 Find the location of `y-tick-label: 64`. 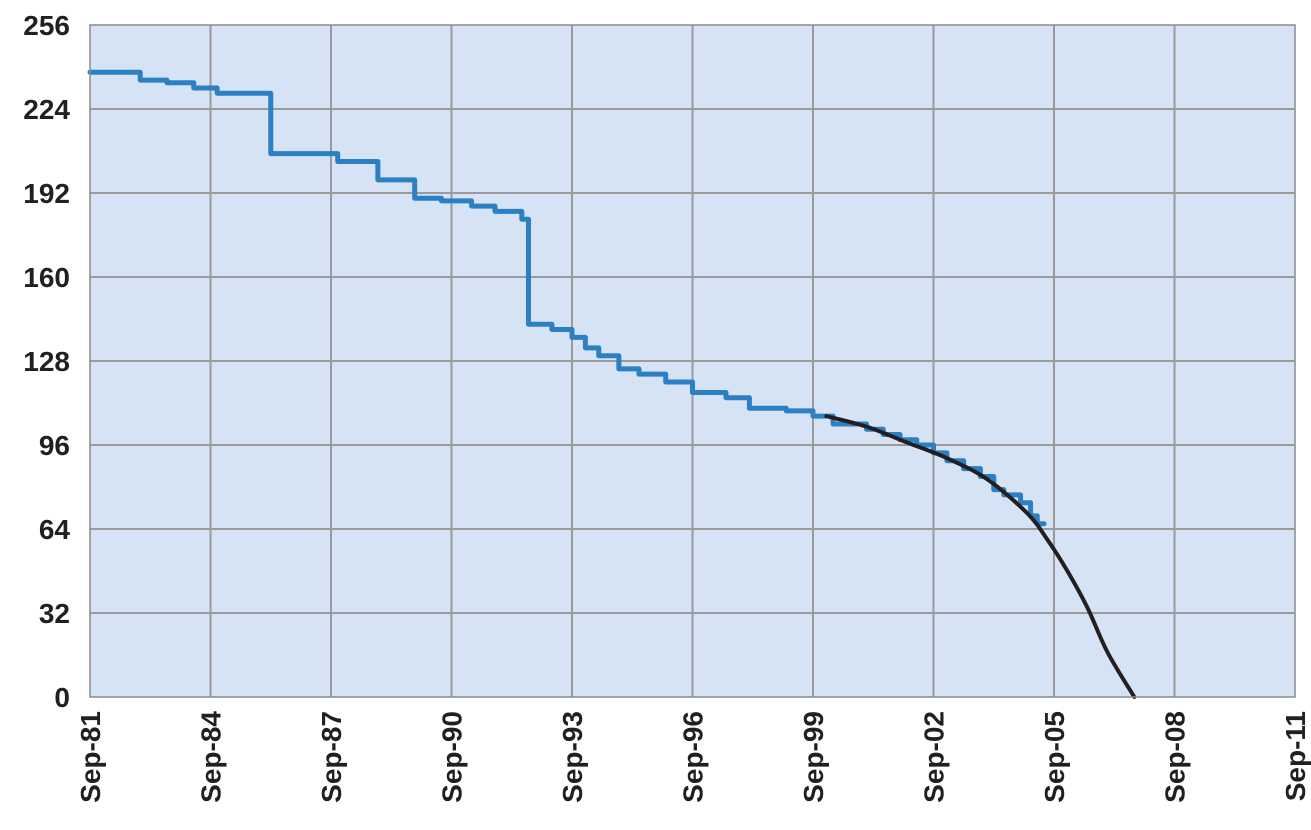

y-tick-label: 64 is located at coordinates (55, 529).